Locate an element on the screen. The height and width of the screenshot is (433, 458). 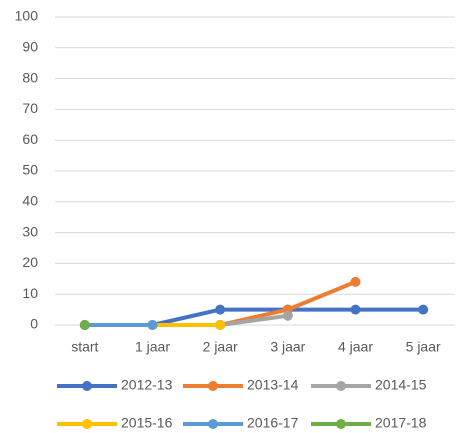
y-tick-label: 100 is located at coordinates (27, 16).